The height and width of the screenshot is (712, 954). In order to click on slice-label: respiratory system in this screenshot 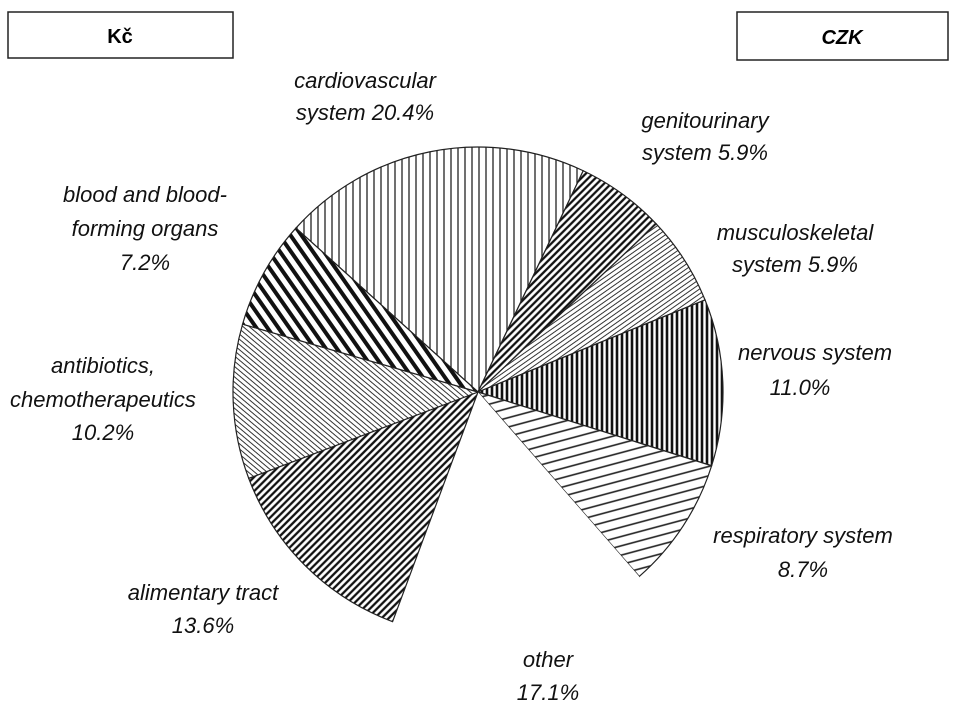, I will do `click(803, 535)`.